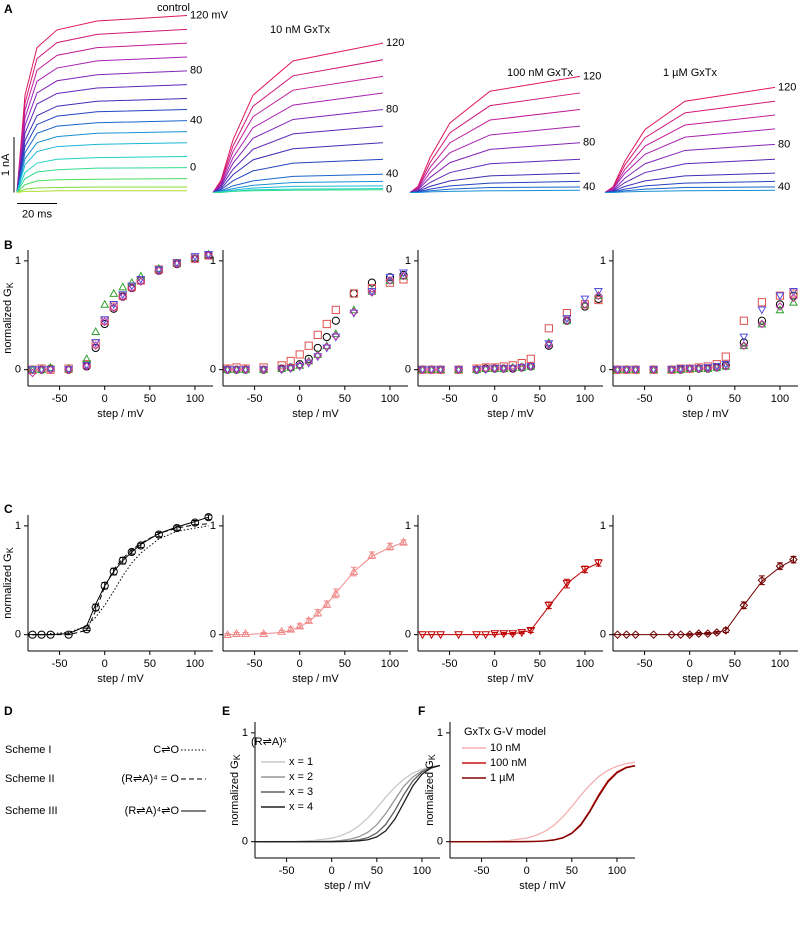 This screenshot has height=925, width=800. Describe the element at coordinates (10, 550) in the screenshot. I see `y-axis-label-sub: K` at that location.